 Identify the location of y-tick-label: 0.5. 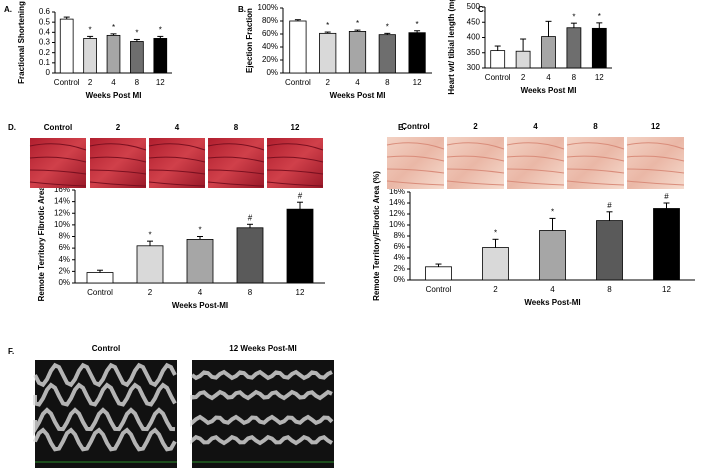
(45, 21).